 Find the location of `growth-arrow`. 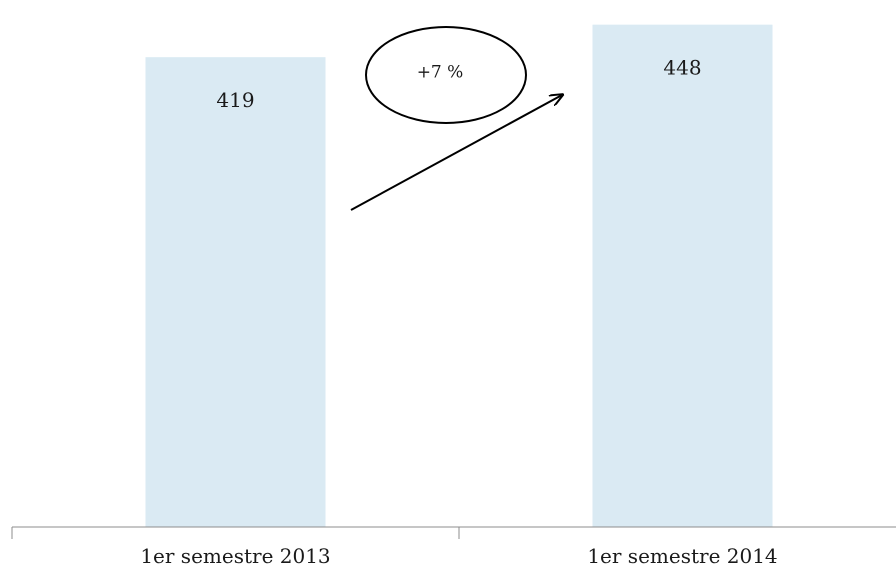

growth-arrow is located at coordinates (456, 153).